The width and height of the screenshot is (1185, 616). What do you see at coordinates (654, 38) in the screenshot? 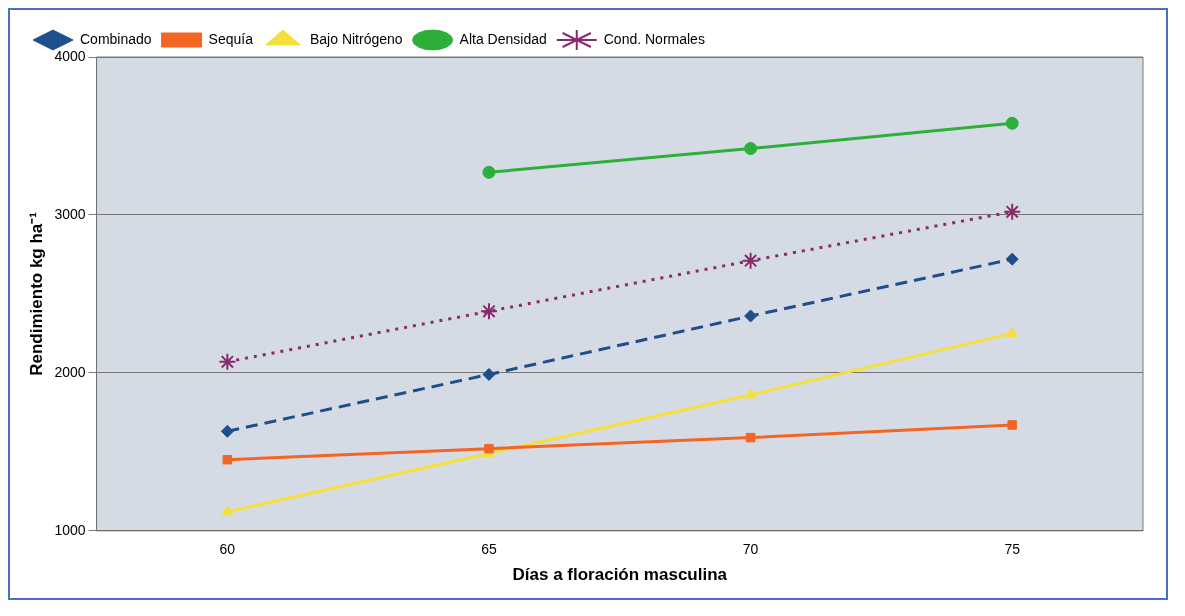
I see `legend-label: Cond. Normales` at bounding box center [654, 38].